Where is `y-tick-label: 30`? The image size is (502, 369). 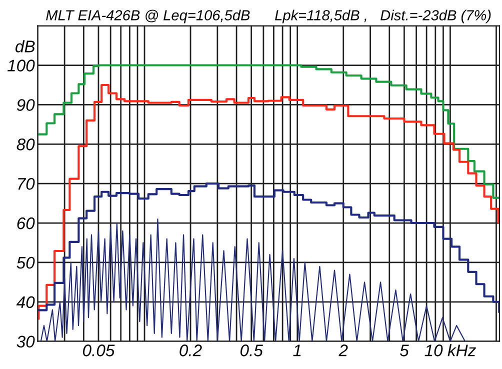 y-tick-label: 30 is located at coordinates (25, 342).